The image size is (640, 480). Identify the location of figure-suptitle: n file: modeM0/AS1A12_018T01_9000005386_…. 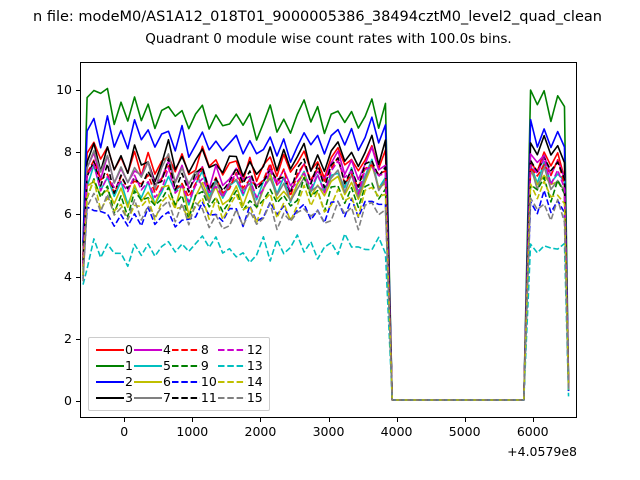
(320, 17).